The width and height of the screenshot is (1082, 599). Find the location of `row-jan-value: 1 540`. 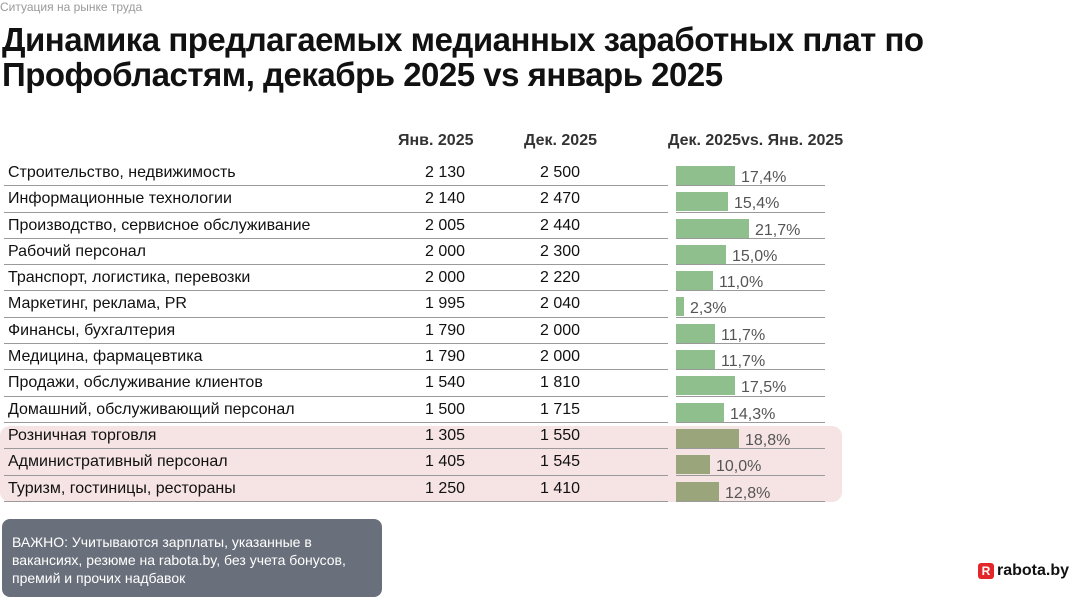

row-jan-value: 1 540 is located at coordinates (445, 383).